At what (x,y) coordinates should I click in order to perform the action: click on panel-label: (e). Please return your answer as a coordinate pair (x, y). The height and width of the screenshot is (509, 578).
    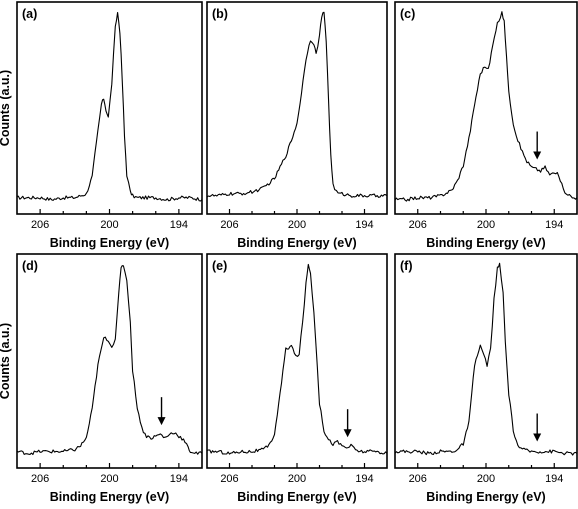
    Looking at the image, I should click on (219, 266).